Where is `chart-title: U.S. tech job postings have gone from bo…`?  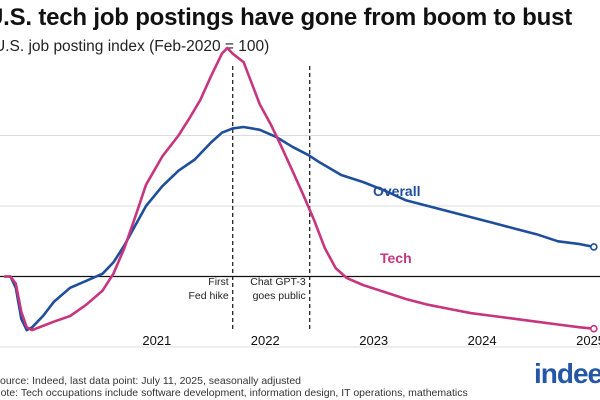 chart-title: U.S. tech job postings have gone from bo… is located at coordinates (286, 17).